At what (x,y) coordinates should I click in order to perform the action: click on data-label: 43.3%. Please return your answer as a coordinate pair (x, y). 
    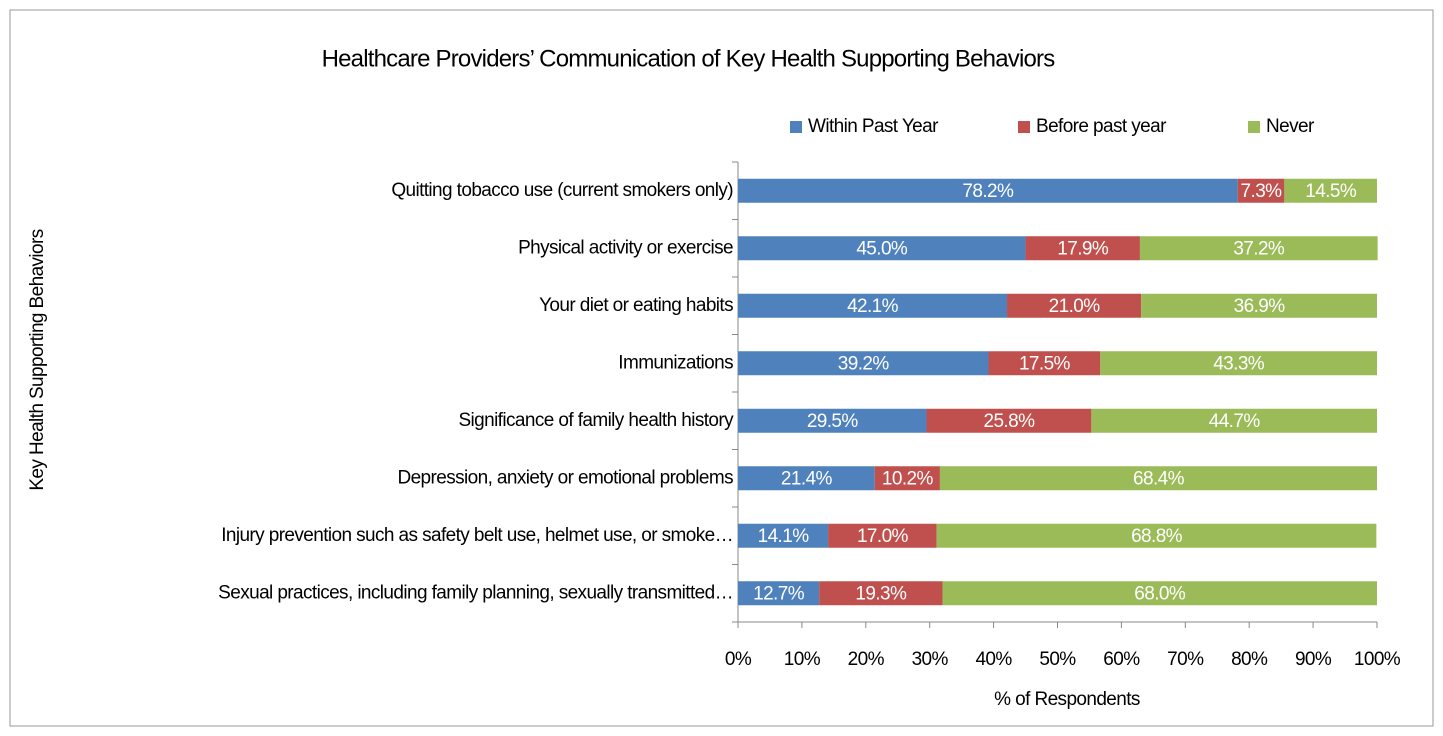
    Looking at the image, I should click on (1239, 363).